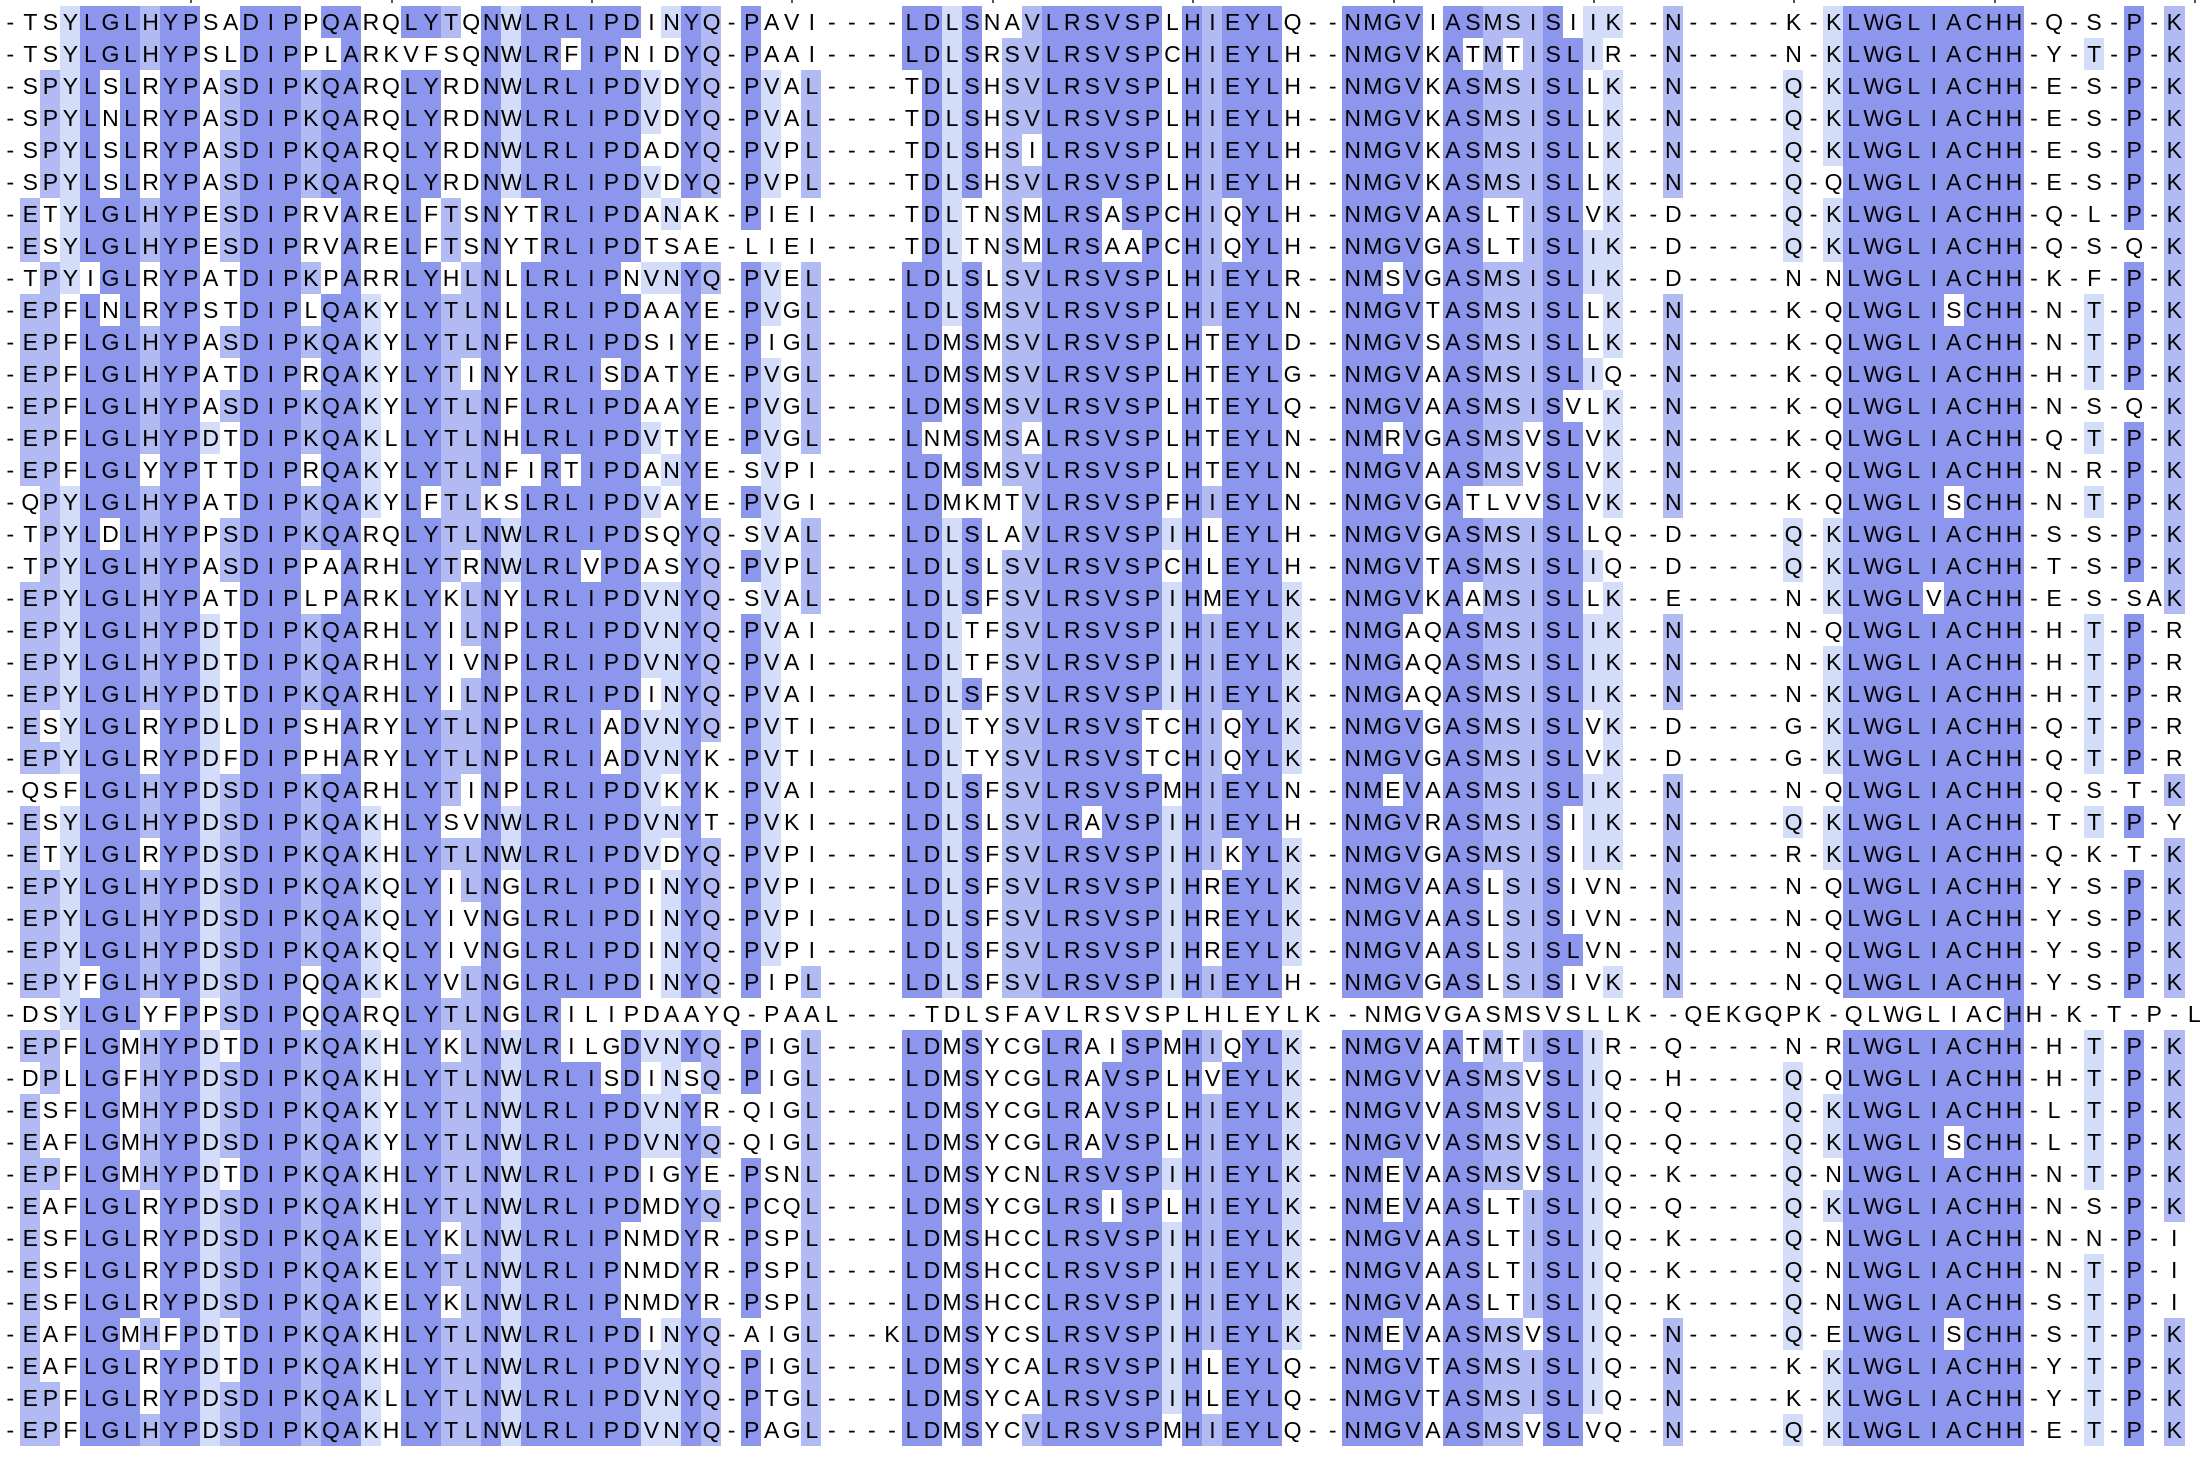 Image resolution: width=2204 pixels, height=1463 pixels. What do you see at coordinates (771, 1398) in the screenshot?
I see `residue-cell: T` at bounding box center [771, 1398].